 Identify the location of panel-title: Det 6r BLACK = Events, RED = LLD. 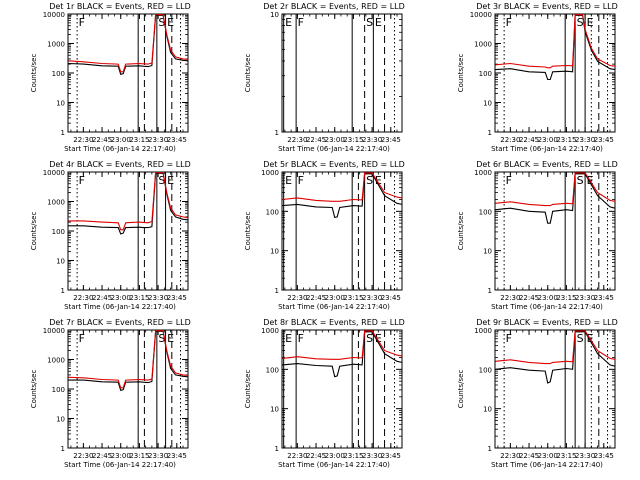
(547, 164).